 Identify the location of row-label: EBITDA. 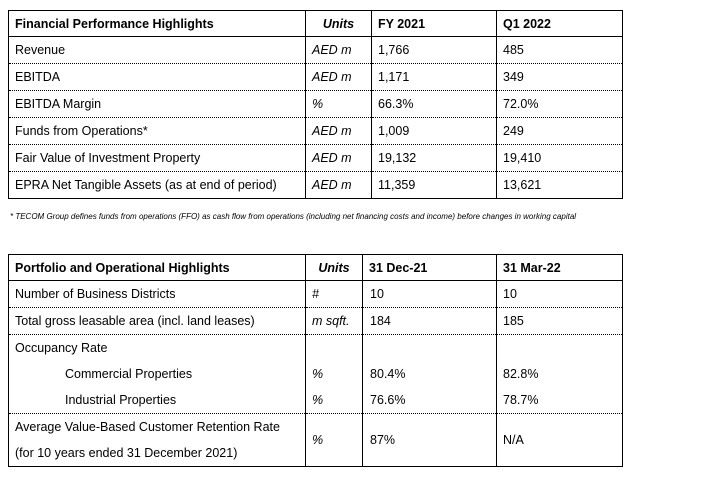
(157, 77).